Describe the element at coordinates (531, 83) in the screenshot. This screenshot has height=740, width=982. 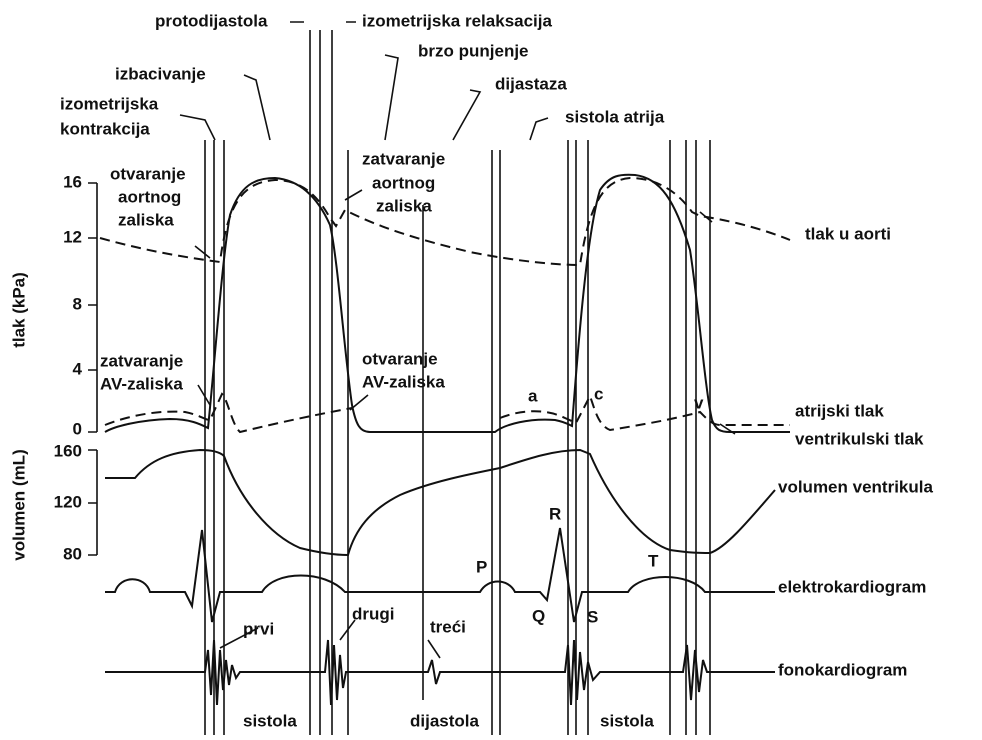
I see `phase-label: dijastaza` at that location.